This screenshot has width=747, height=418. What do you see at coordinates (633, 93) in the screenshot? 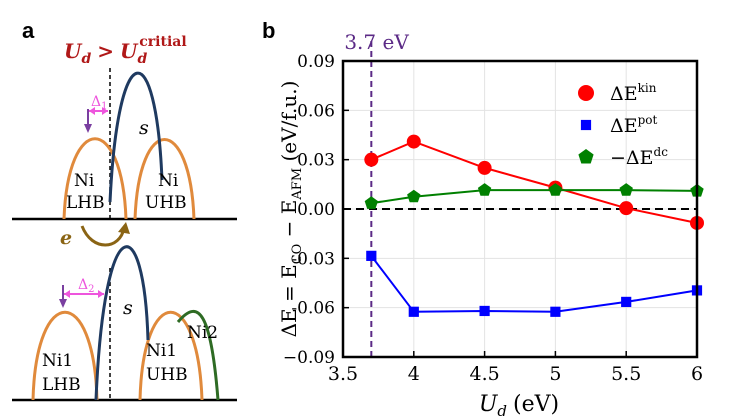
I see `legend-label-circle: ΔEkin` at bounding box center [633, 93].